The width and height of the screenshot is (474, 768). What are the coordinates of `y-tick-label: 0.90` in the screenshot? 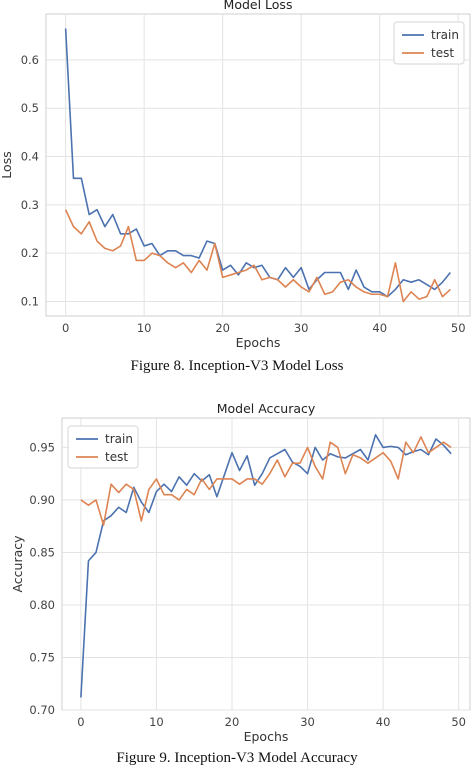 It's located at (42, 500).